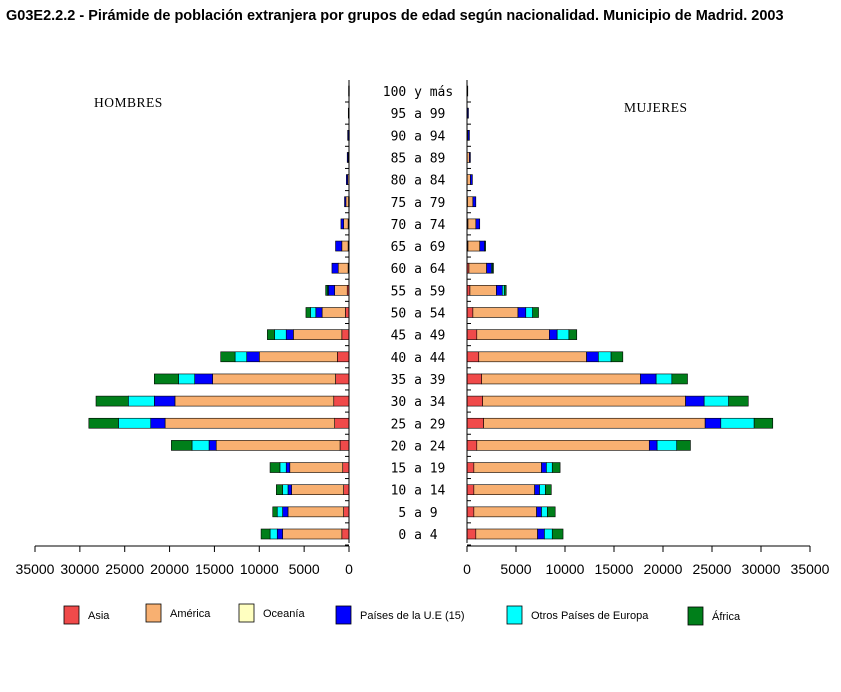 This screenshot has width=841, height=692. What do you see at coordinates (418, 136) in the screenshot?
I see `age-label: 90 a 94` at bounding box center [418, 136].